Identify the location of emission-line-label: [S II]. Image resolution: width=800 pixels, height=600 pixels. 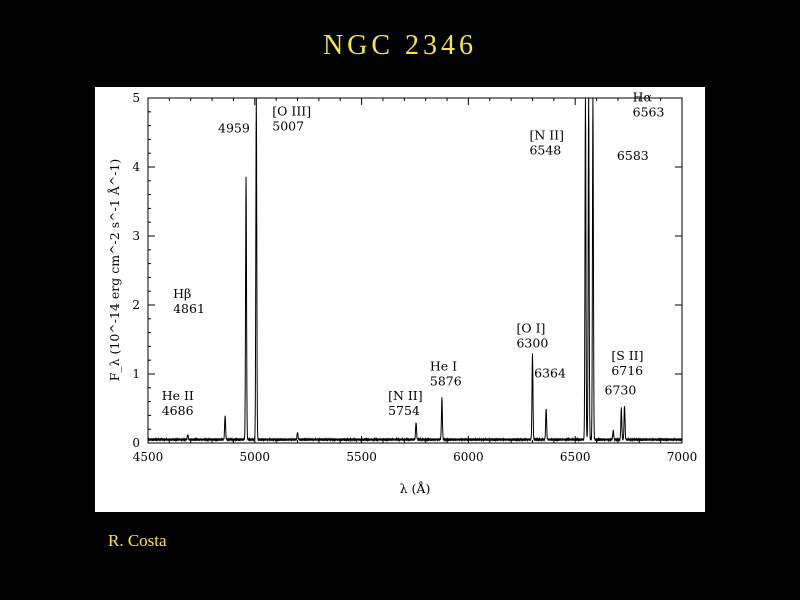
(627, 355).